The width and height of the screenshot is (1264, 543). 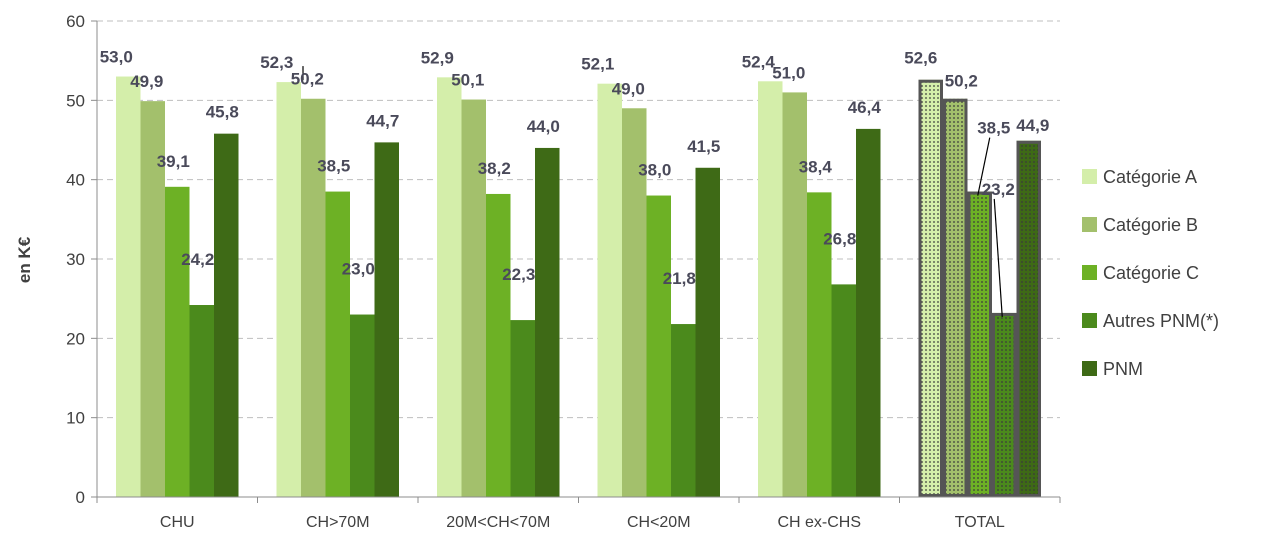 I want to click on data-label: 49,0, so click(x=628, y=88).